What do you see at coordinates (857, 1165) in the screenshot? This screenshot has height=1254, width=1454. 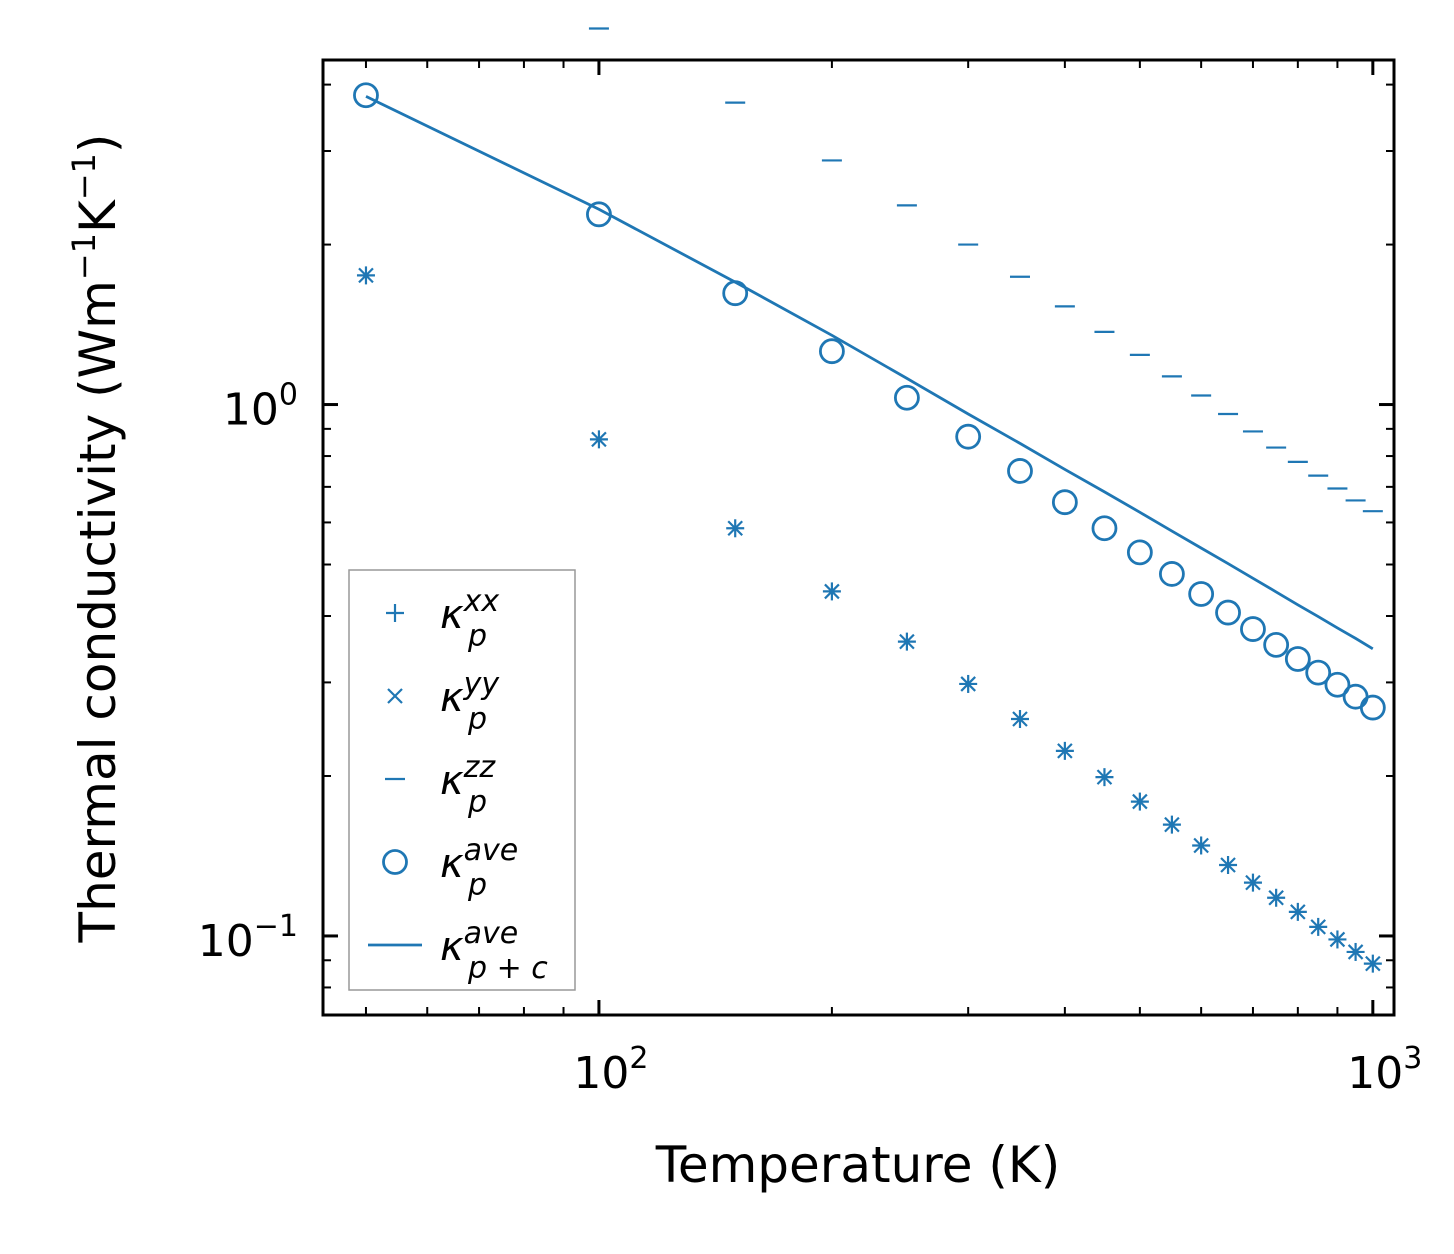 I see `x-axis-title: Temperature (K)` at bounding box center [857, 1165].